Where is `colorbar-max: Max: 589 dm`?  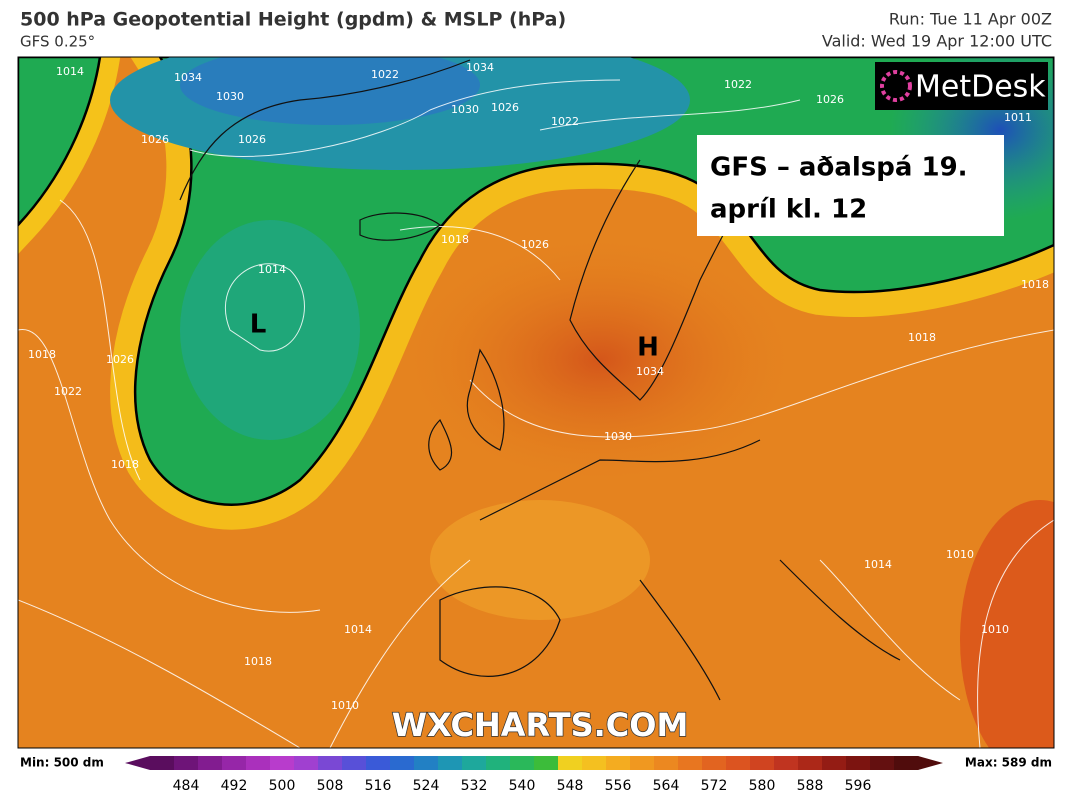
colorbar-max: Max: 589 dm is located at coordinates (1008, 763).